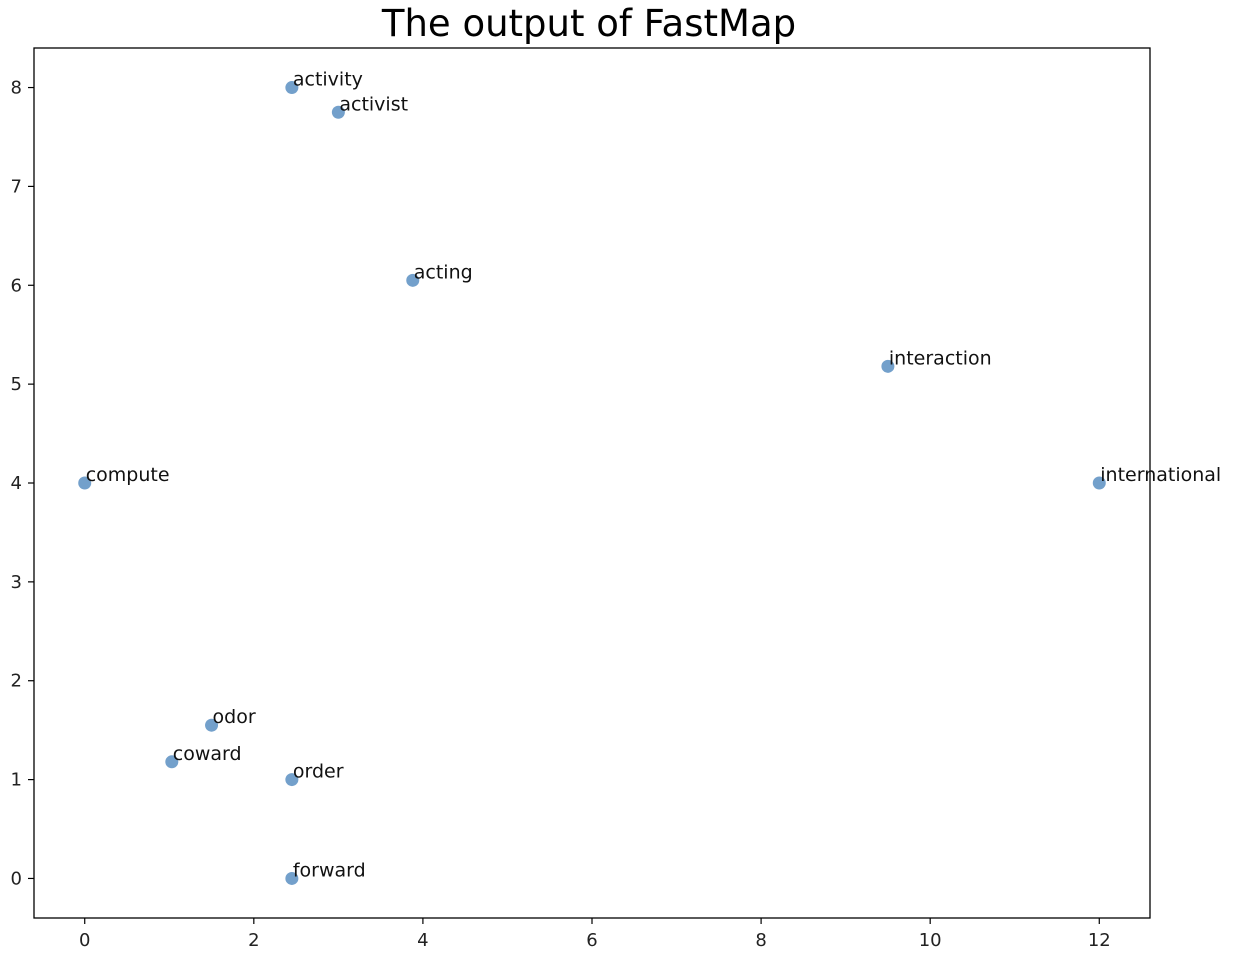 The width and height of the screenshot is (1240, 966). I want to click on x-tick-label: 8, so click(760, 940).